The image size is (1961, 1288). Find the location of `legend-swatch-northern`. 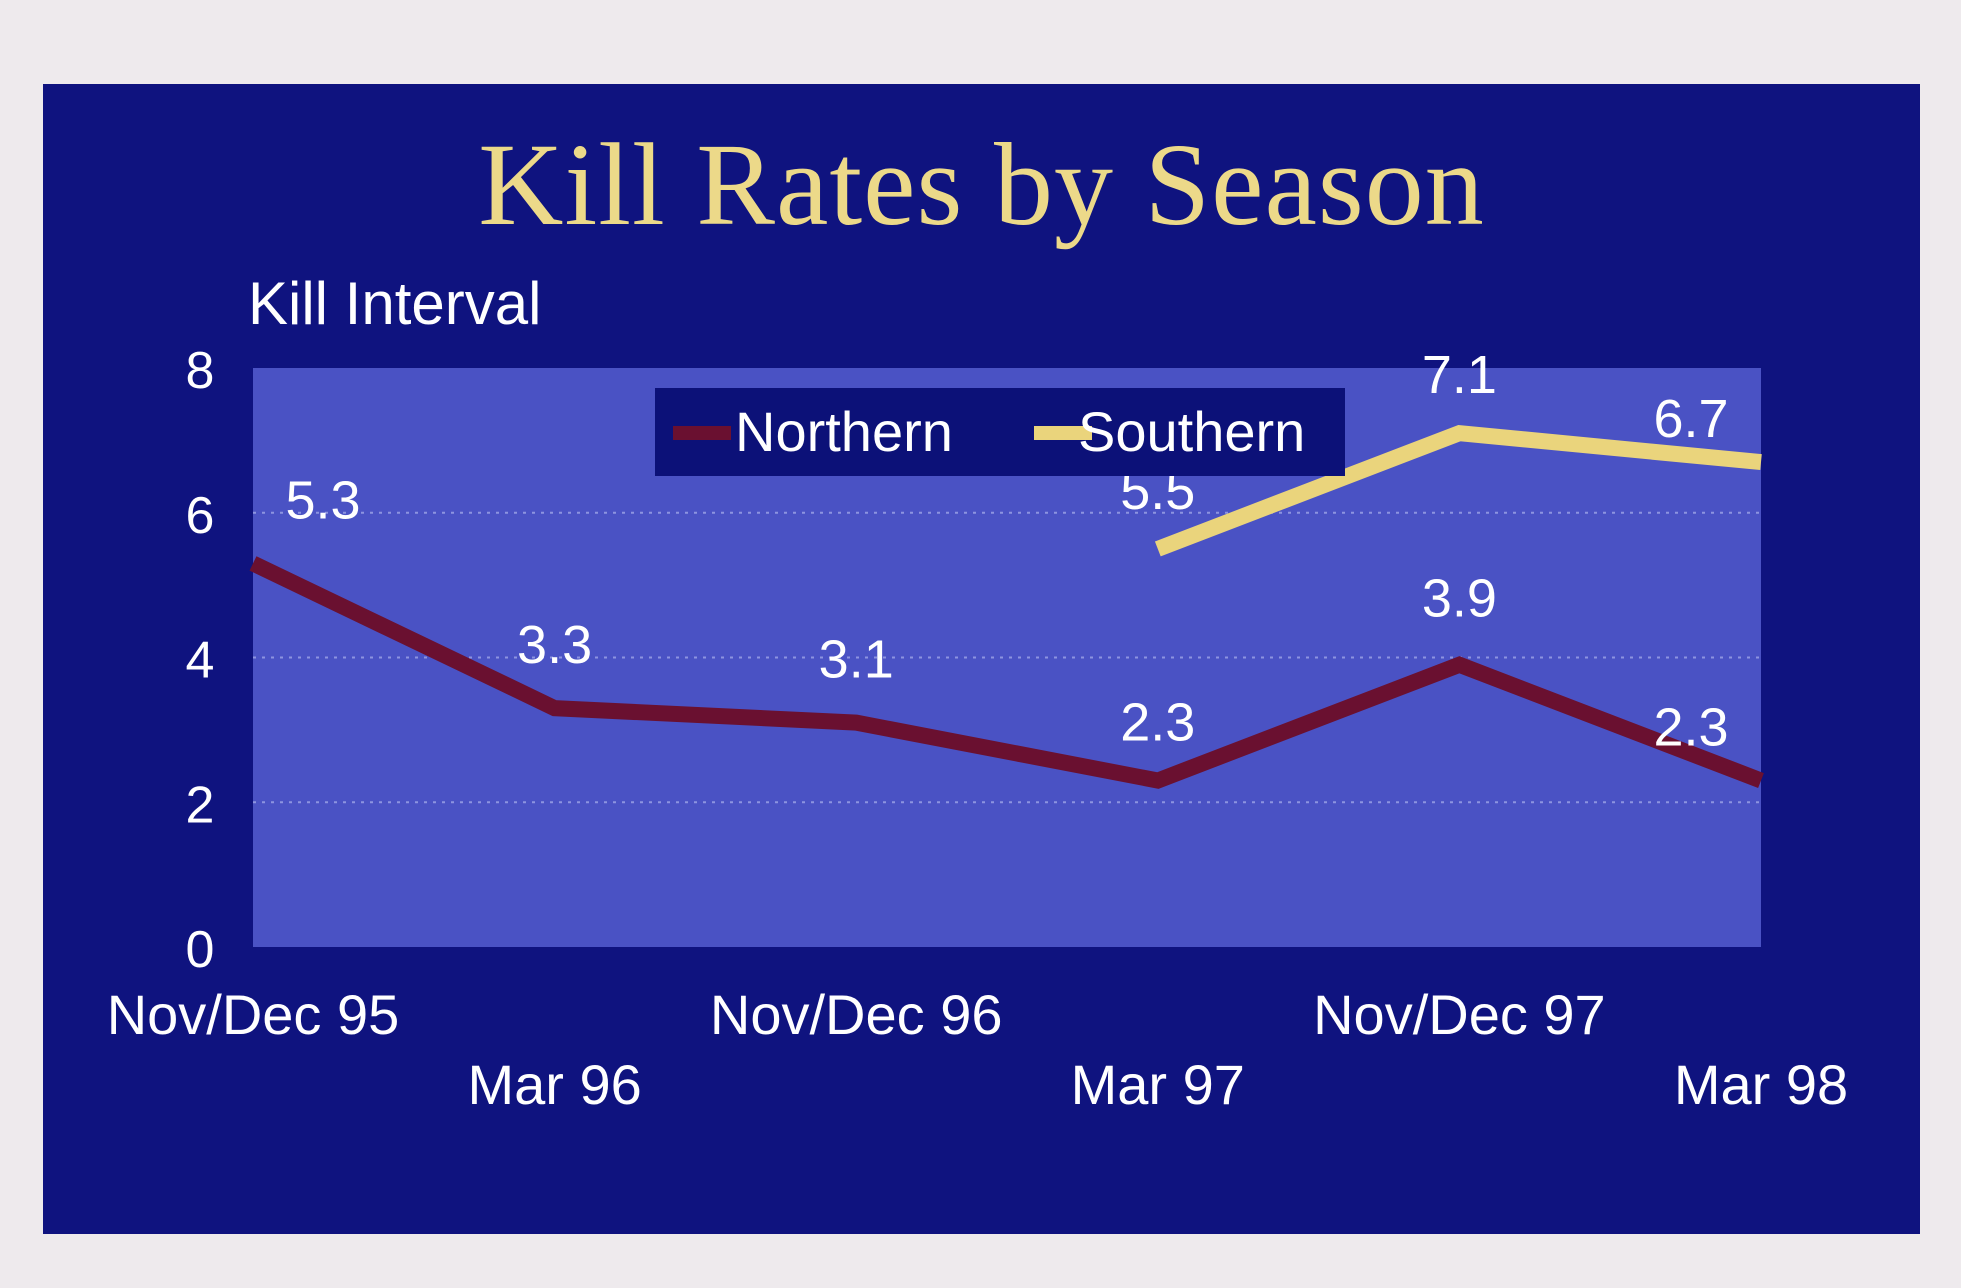

legend-swatch-northern is located at coordinates (702, 433).